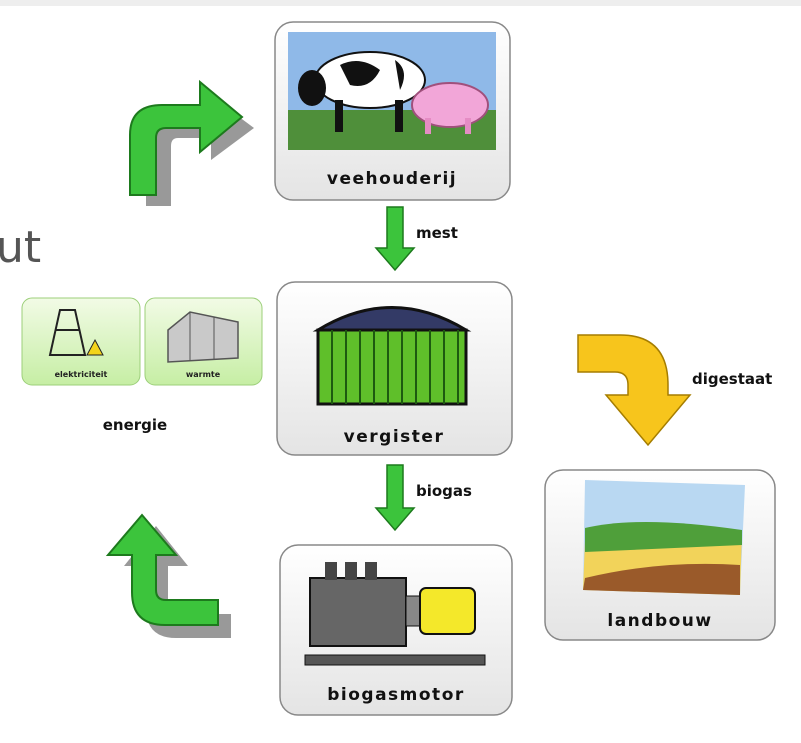  I want to click on node-label: veehouderij, so click(392, 179).